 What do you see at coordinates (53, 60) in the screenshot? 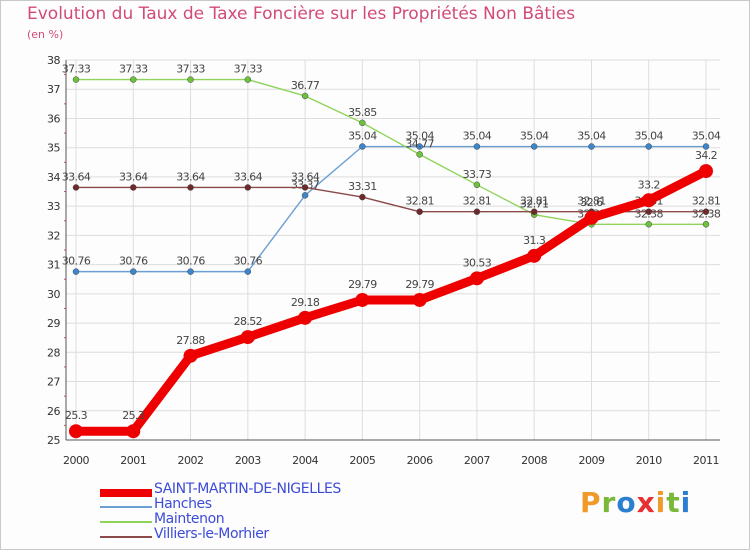
I see `y-tick-label: 38` at bounding box center [53, 60].